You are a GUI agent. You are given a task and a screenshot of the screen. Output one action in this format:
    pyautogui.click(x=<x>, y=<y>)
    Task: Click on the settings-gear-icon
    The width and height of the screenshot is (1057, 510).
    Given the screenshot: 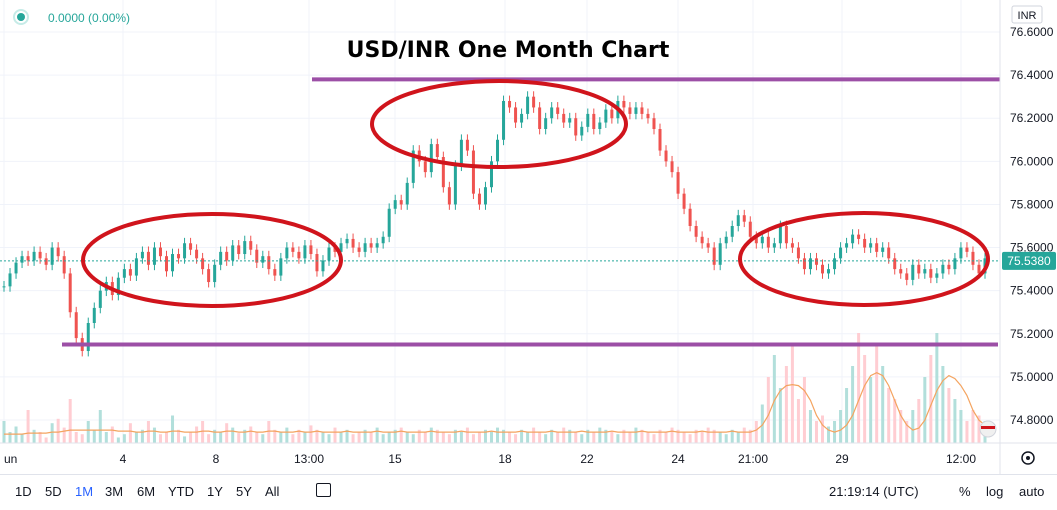 What is the action you would take?
    pyautogui.click(x=1028, y=458)
    